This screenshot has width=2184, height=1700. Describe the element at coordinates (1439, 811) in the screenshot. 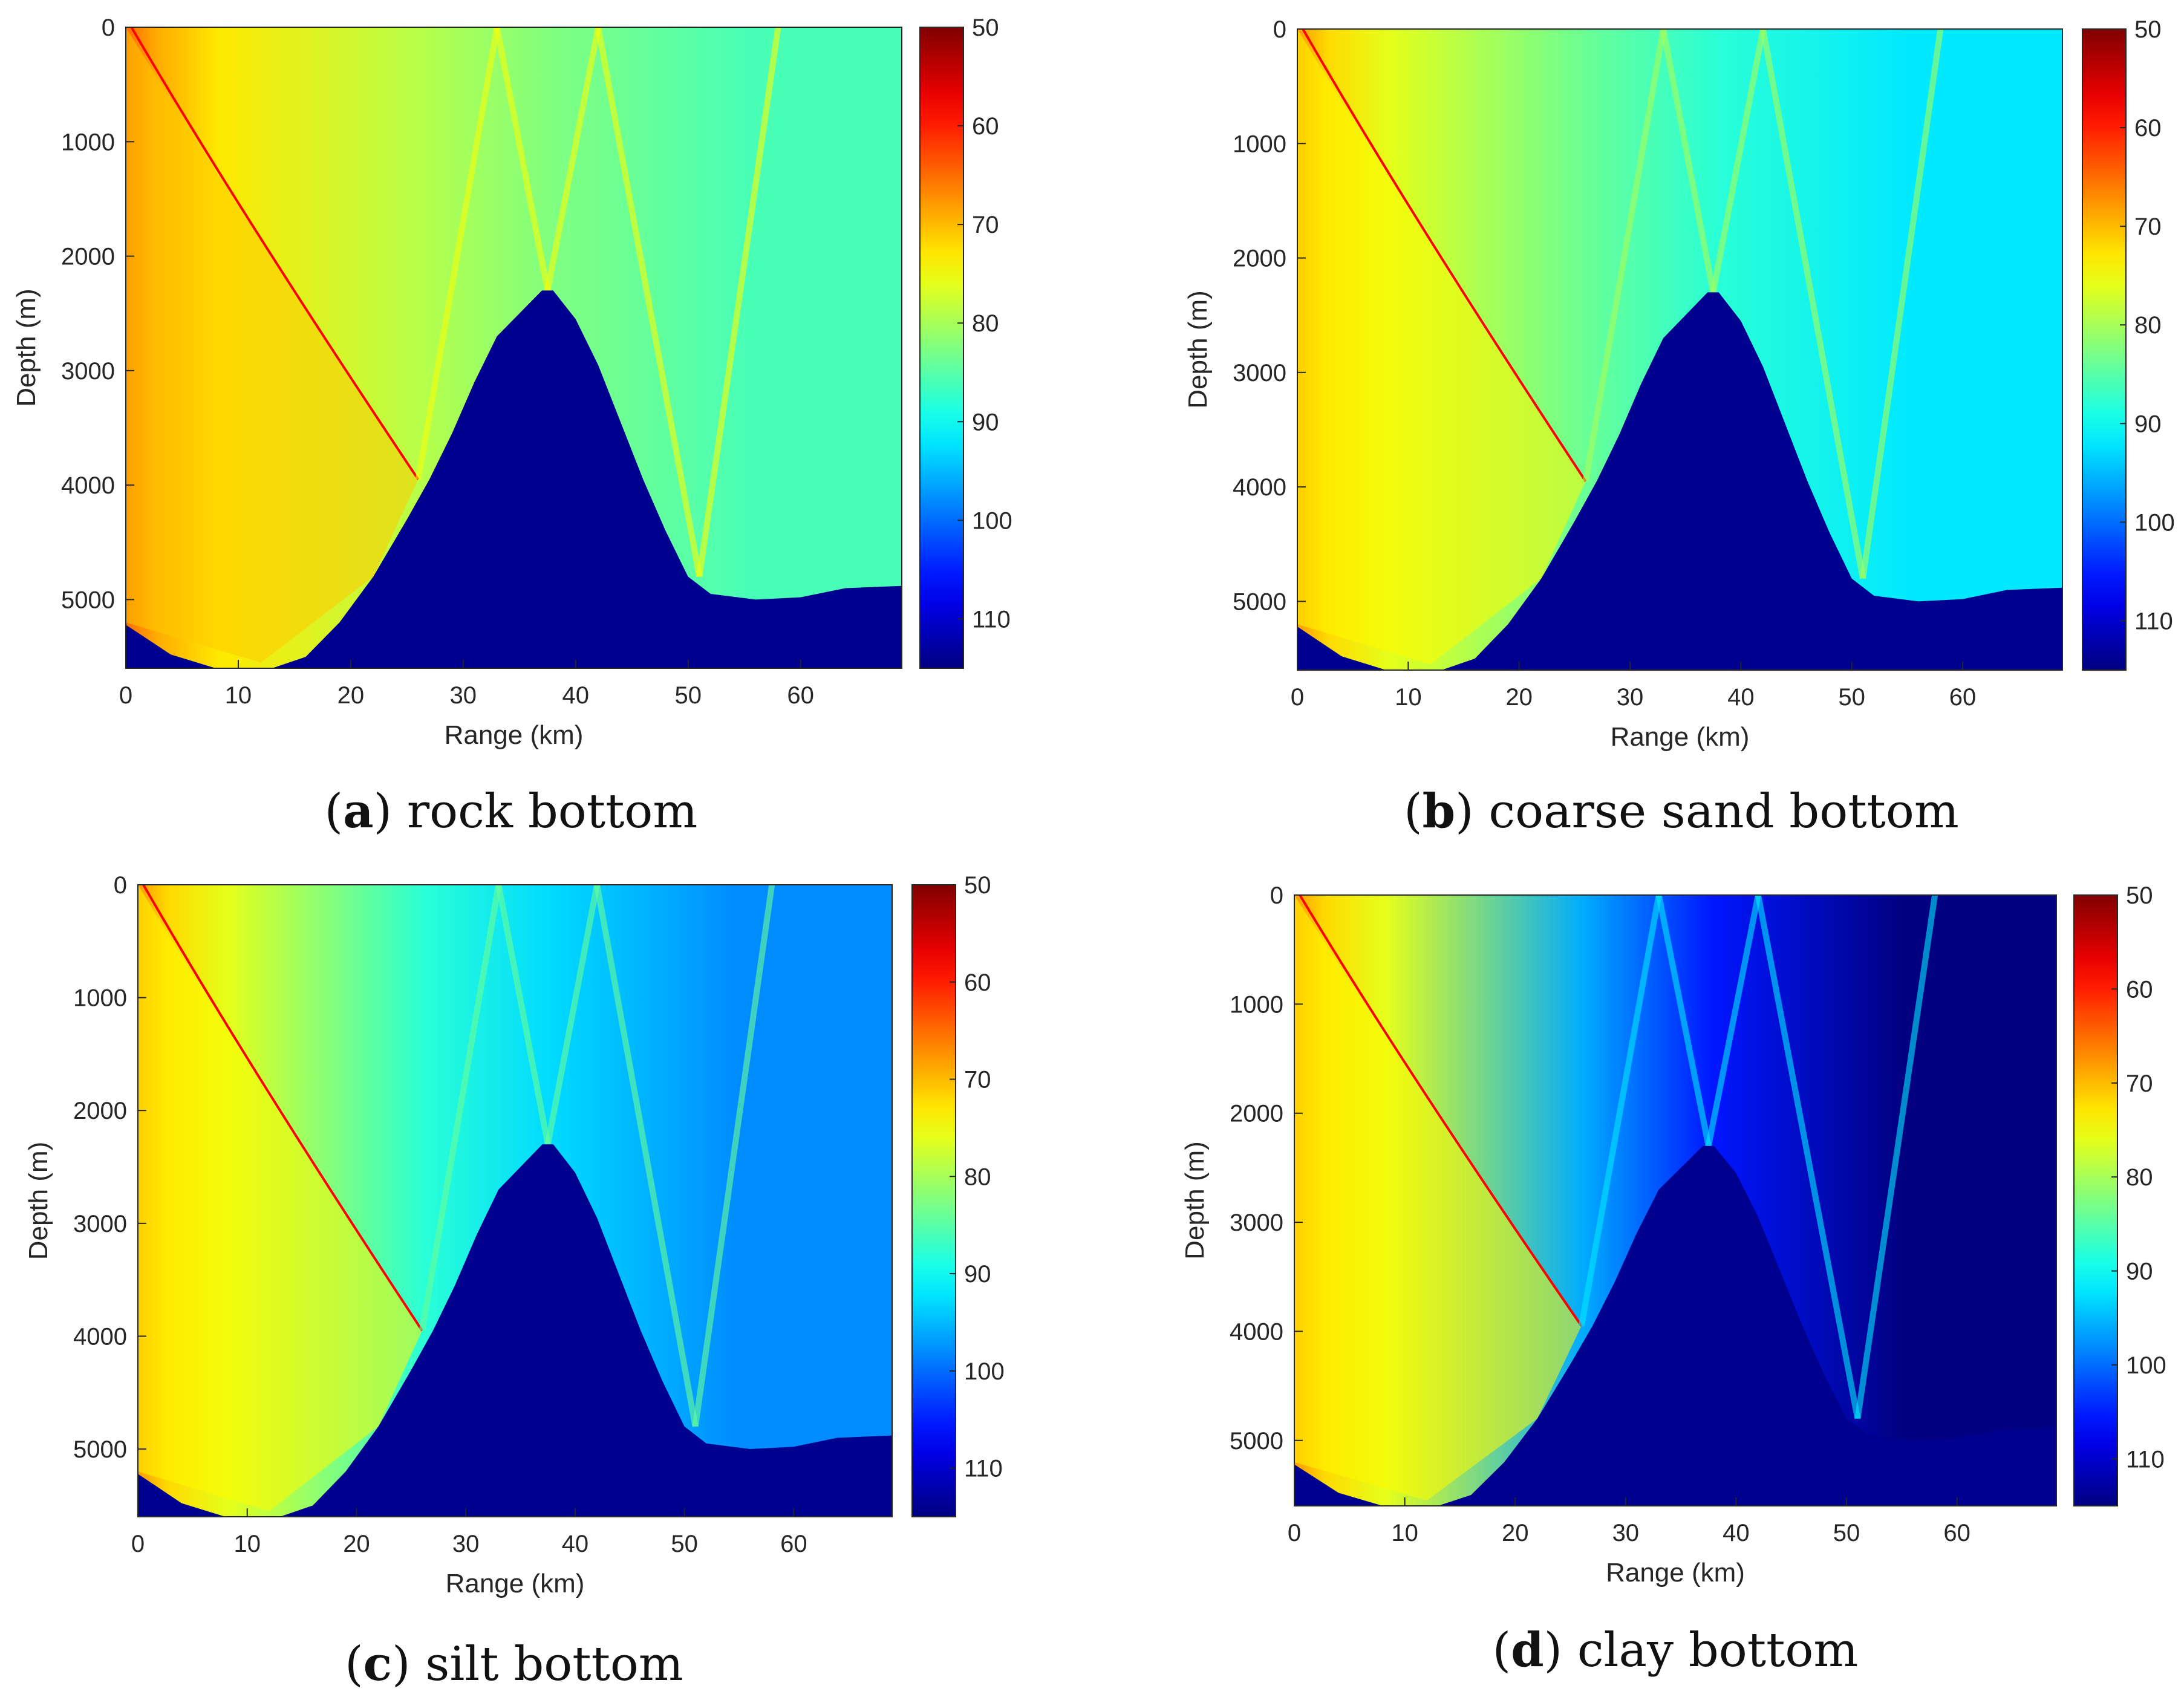

I see `caption-letter: b` at that location.